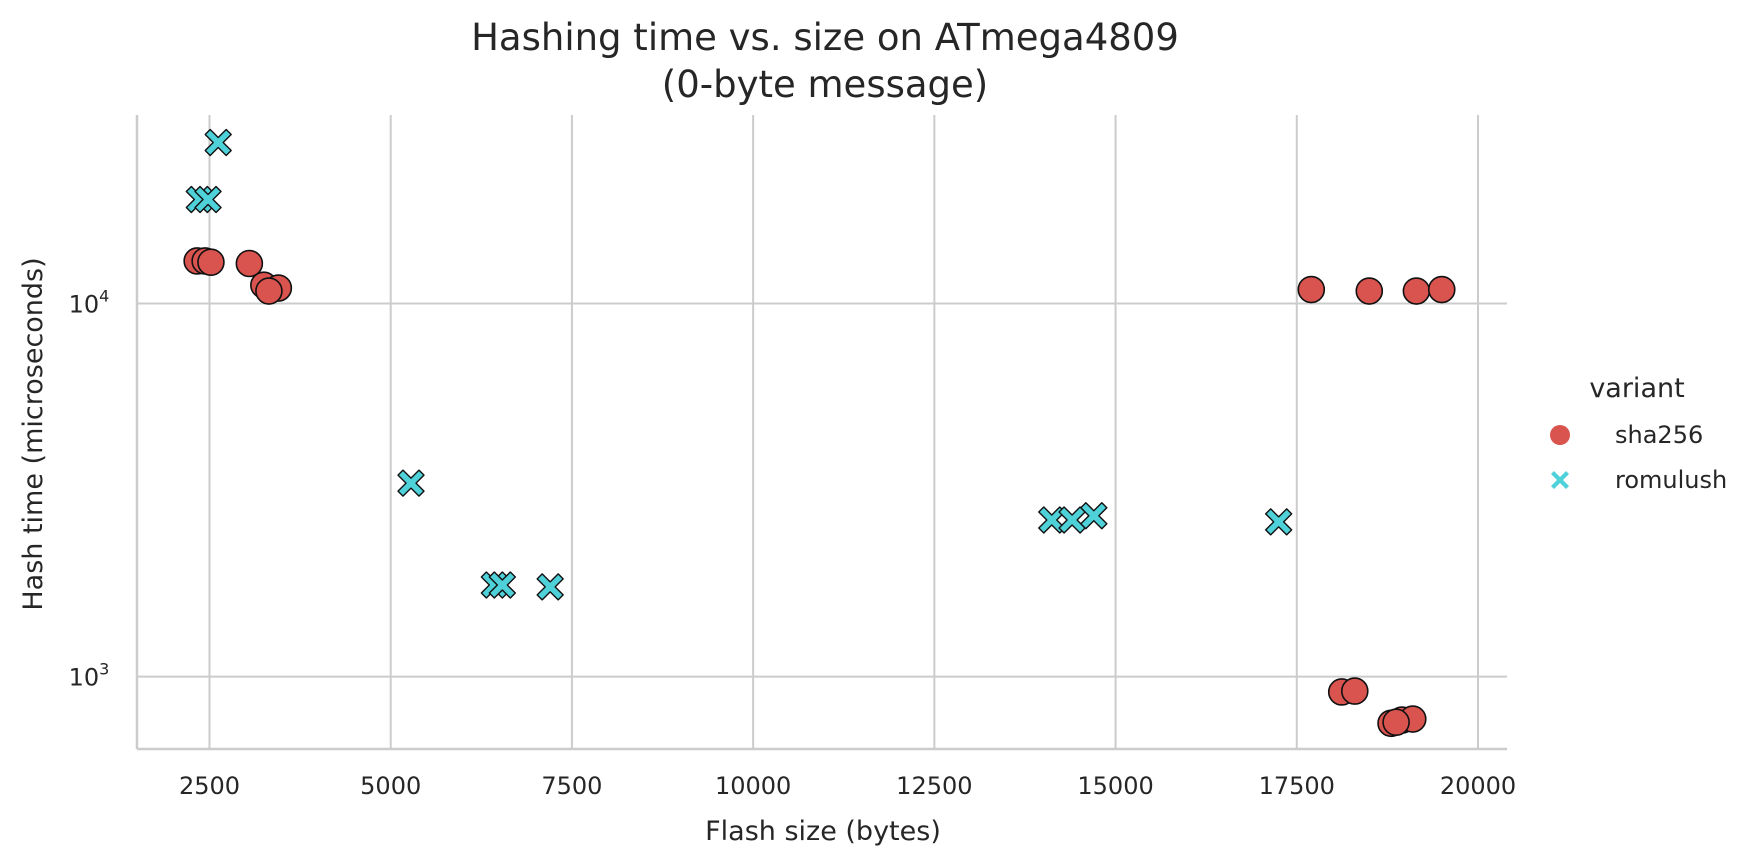 This screenshot has height=865, width=1760. Describe the element at coordinates (823, 831) in the screenshot. I see `x-axis-label: Flash size (bytes)` at that location.